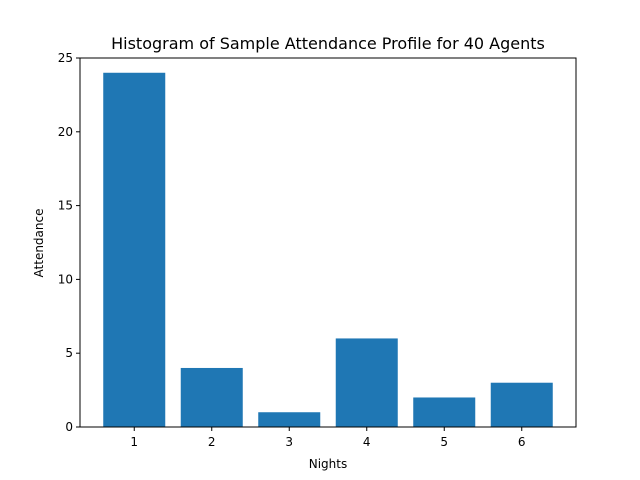 The width and height of the screenshot is (640, 480). I want to click on y-tick-label: 25, so click(65, 58).